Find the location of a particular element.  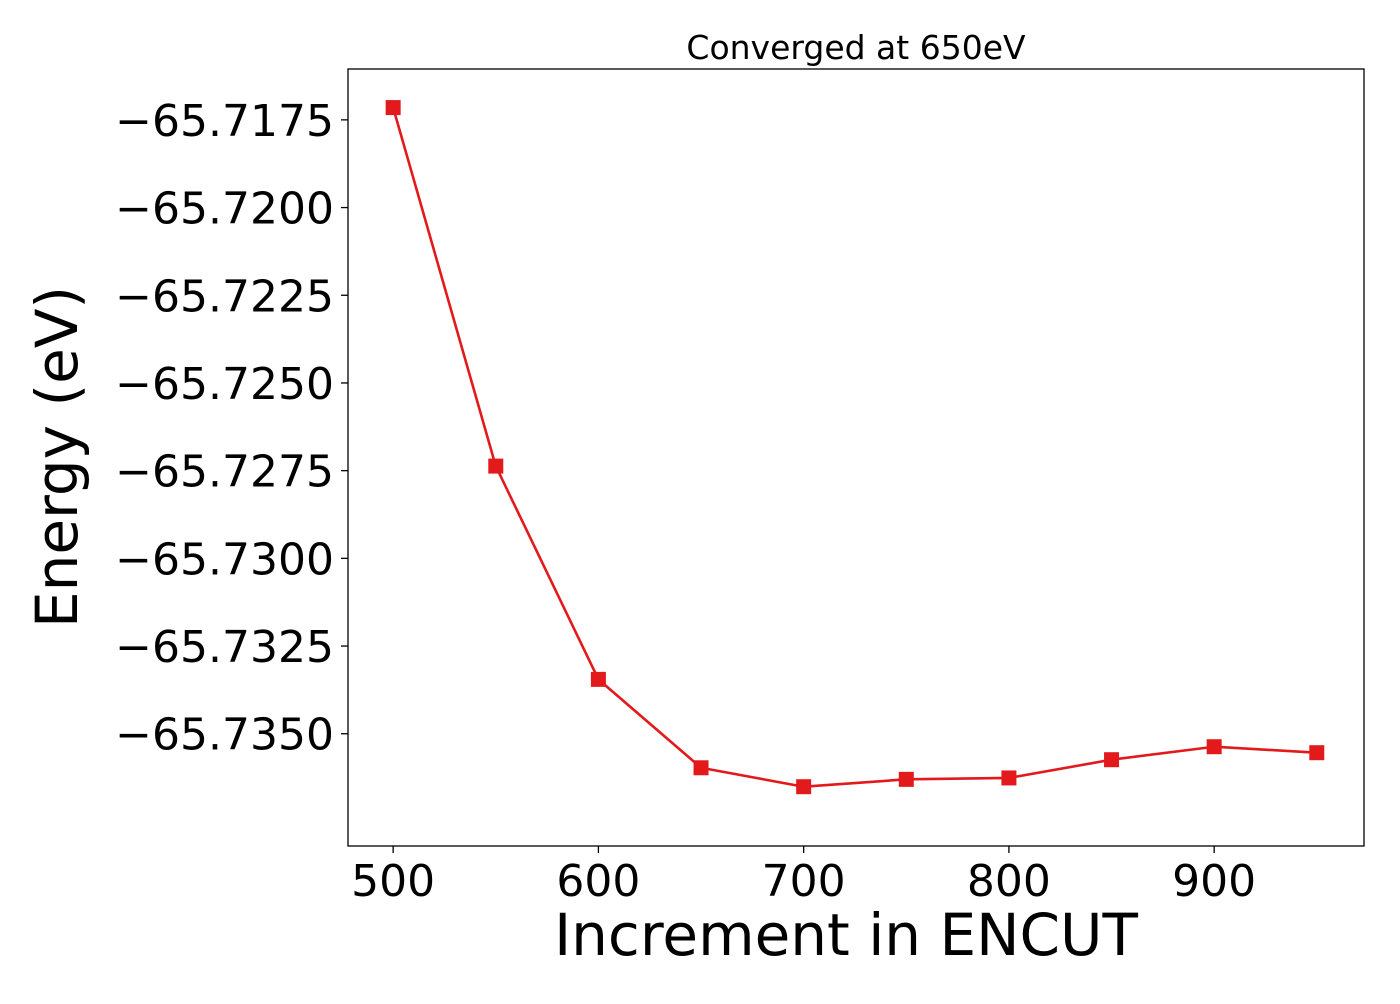

x-tick-label: 700 is located at coordinates (804, 881).